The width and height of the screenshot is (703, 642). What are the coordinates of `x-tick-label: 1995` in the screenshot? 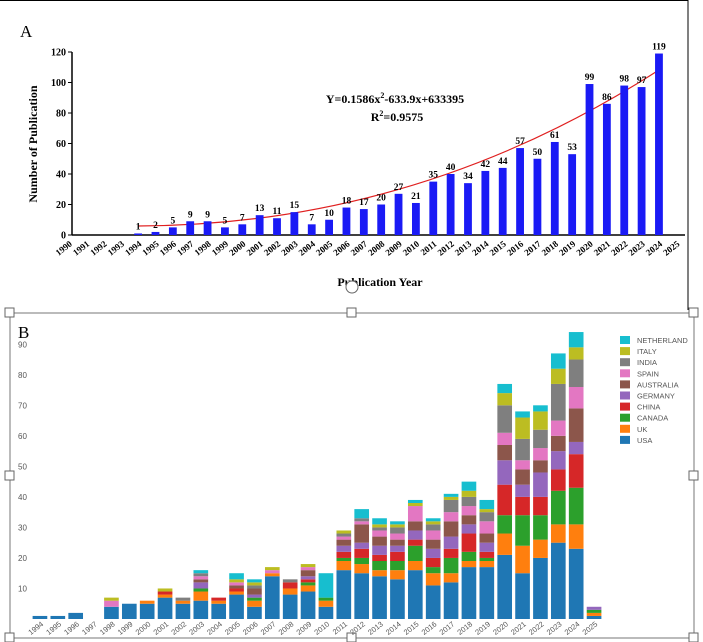 It's located at (150, 247).